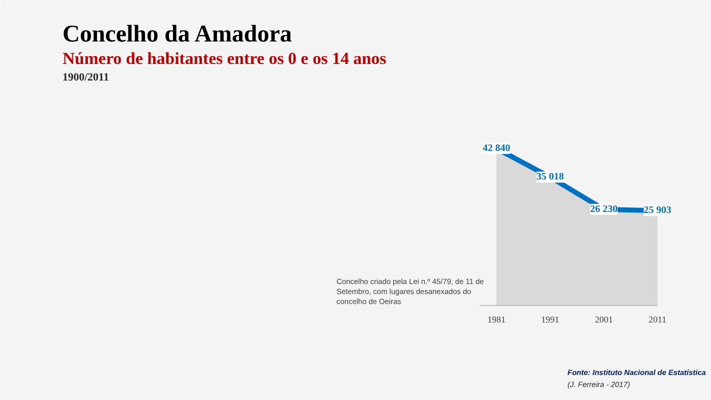 The height and width of the screenshot is (400, 711). Describe the element at coordinates (224, 58) in the screenshot. I see `text: Número de habitantes entre os 0 e os 14 anos` at that location.